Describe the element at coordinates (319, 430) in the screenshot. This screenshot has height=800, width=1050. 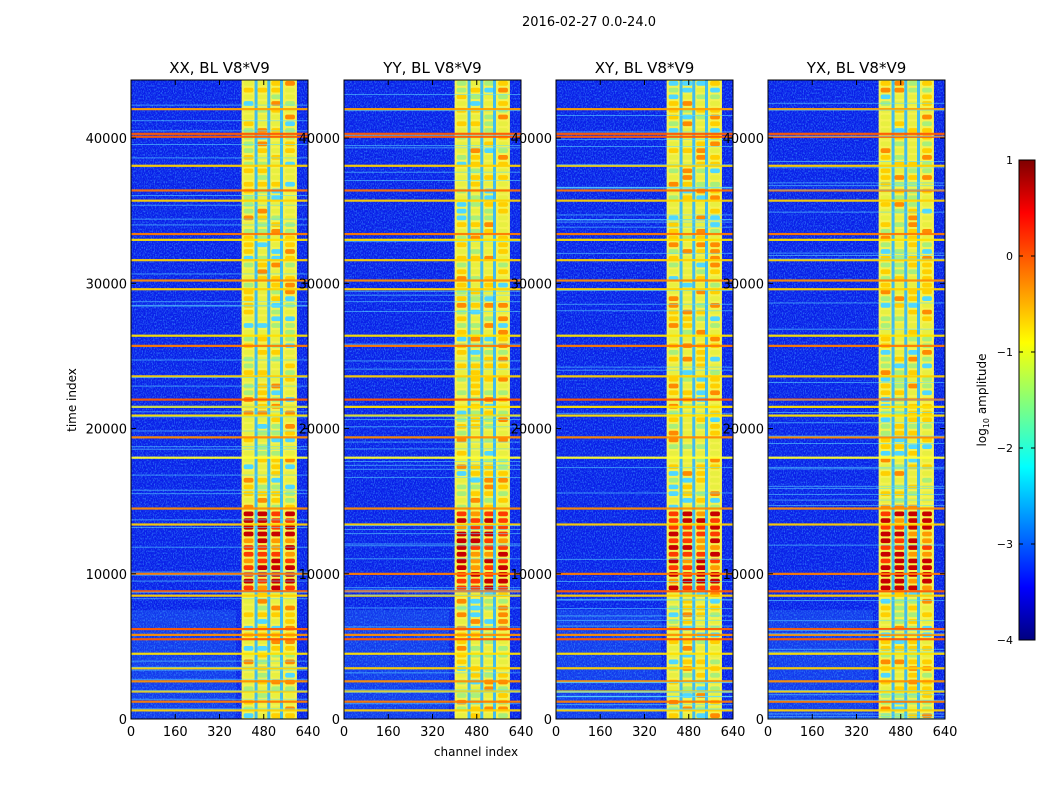
I see `y-tick-label: 20000` at that location.